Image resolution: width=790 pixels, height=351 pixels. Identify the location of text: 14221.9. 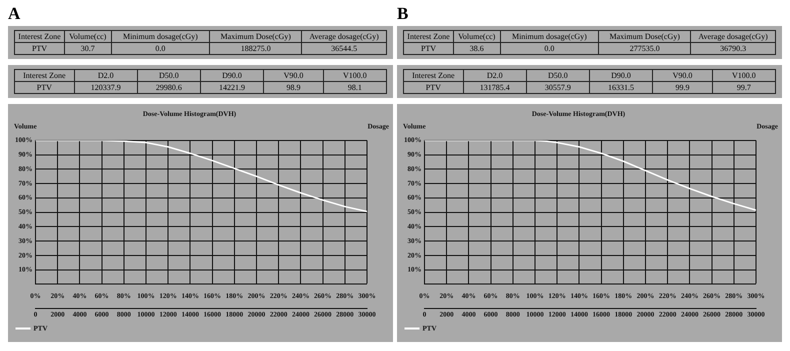
(232, 88).